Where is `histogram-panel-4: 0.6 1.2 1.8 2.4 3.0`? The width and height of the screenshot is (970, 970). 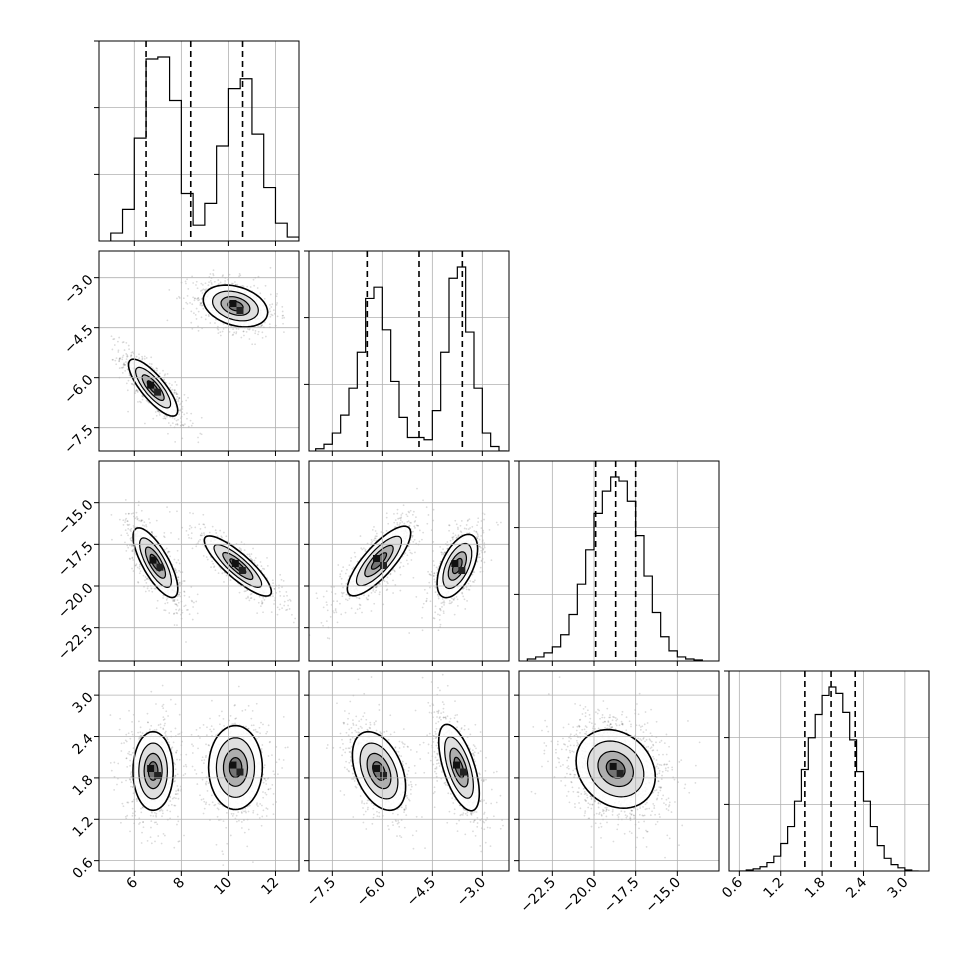
histogram-panel-4: 0.6 1.2 1.8 2.4 3.0 is located at coordinates (824, 786).